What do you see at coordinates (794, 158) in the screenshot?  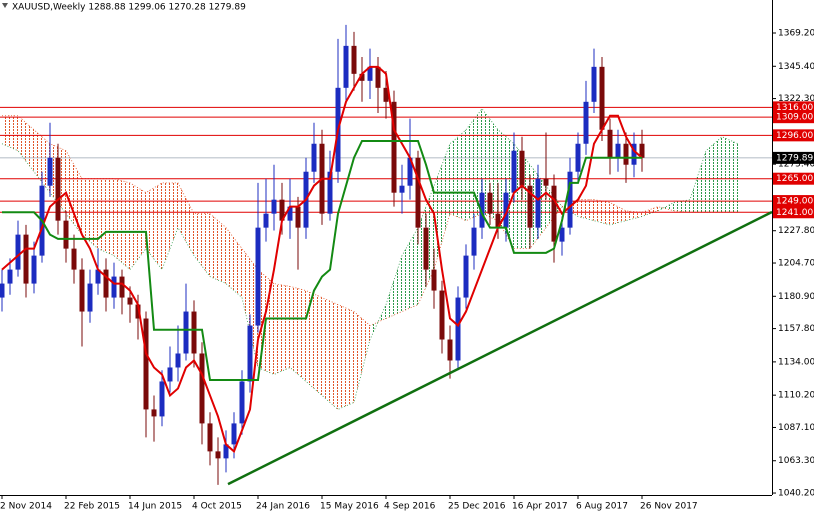 I see `last-price-label: 1279.89` at bounding box center [794, 158].